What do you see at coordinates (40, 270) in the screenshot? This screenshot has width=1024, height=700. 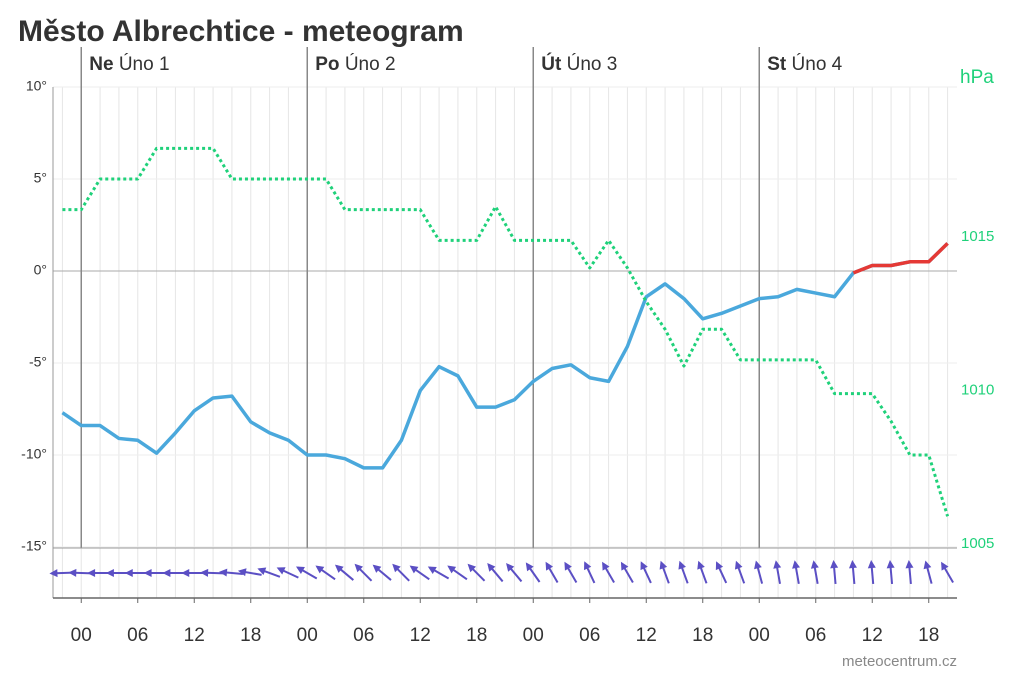 I see `y-tick-label: 0°` at bounding box center [40, 270].